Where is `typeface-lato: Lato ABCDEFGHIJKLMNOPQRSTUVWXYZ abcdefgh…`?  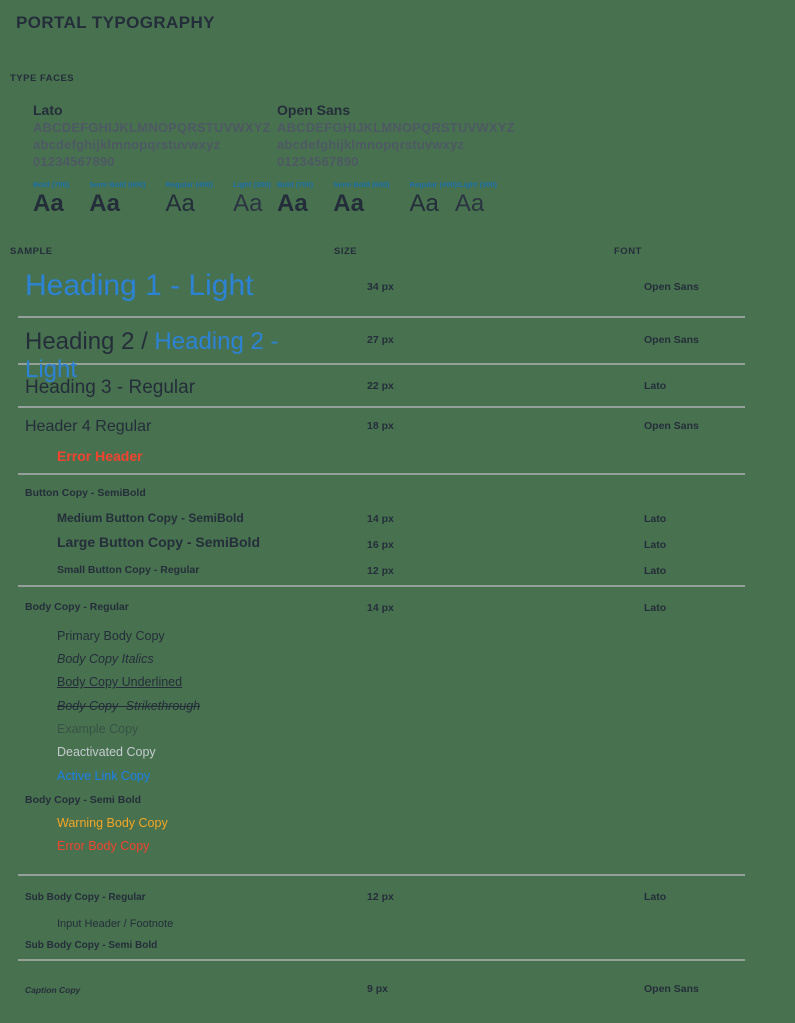
typeface-lato: Lato ABCDEFGHIJKLMNOPQRSTUVWXYZ abcdefgh… is located at coordinates (155, 159).